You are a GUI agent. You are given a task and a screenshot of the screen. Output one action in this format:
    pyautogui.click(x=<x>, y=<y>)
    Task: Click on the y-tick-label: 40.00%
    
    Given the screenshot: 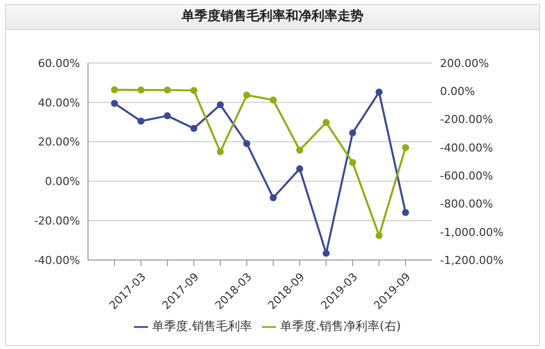 What is the action you would take?
    pyautogui.click(x=59, y=103)
    